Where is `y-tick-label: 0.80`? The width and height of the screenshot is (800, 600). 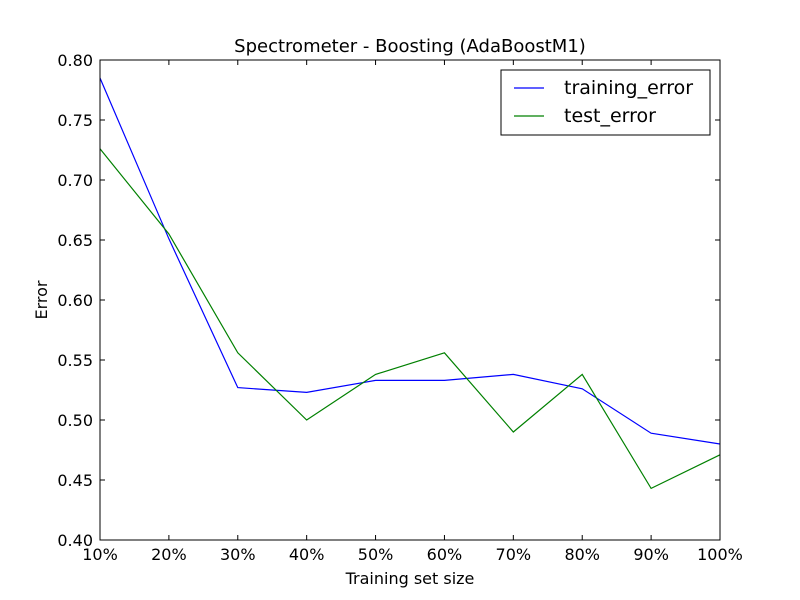 y-tick-label: 0.80 is located at coordinates (75, 60).